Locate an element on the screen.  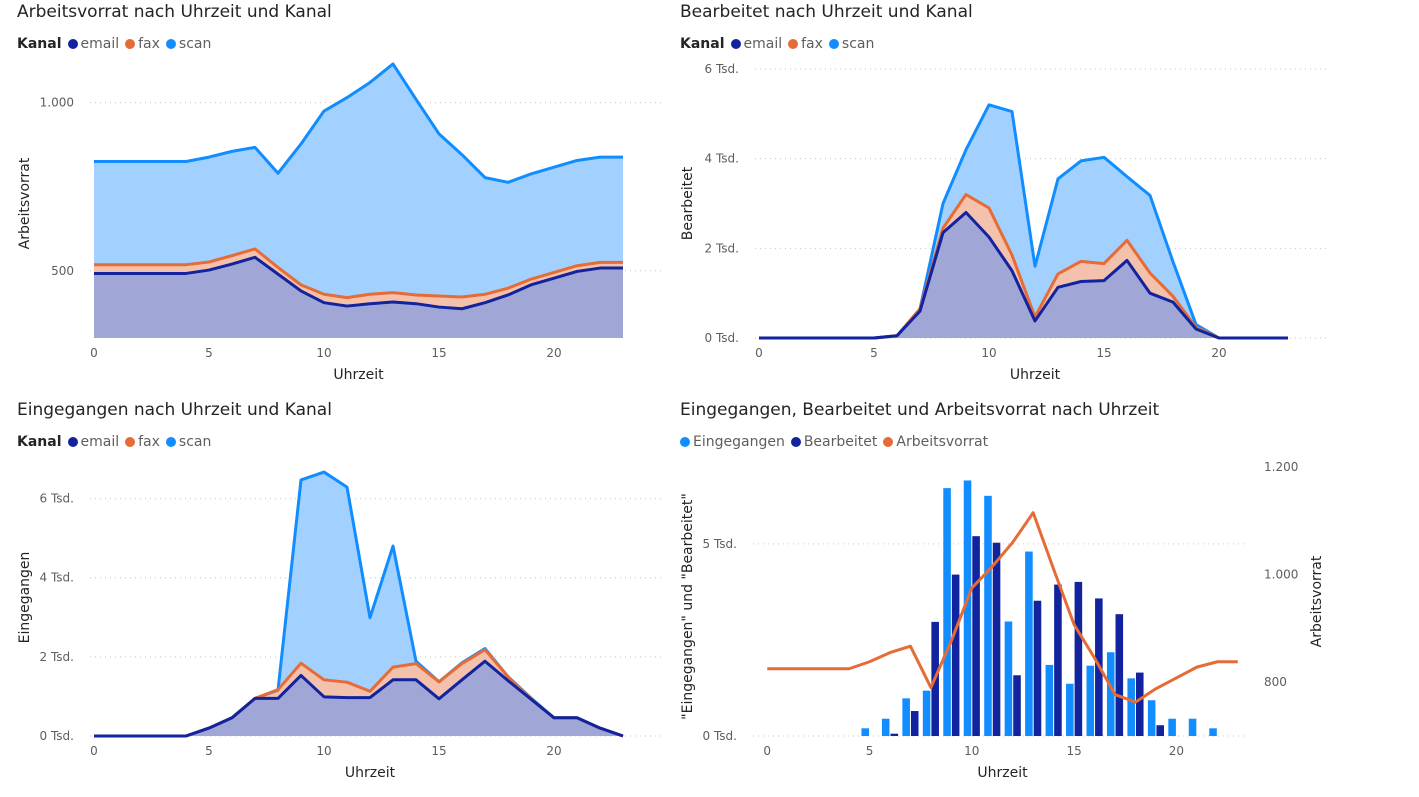
legend-item-arbeitsvorrat: Arbeitsvorrat is located at coordinates (935, 442).